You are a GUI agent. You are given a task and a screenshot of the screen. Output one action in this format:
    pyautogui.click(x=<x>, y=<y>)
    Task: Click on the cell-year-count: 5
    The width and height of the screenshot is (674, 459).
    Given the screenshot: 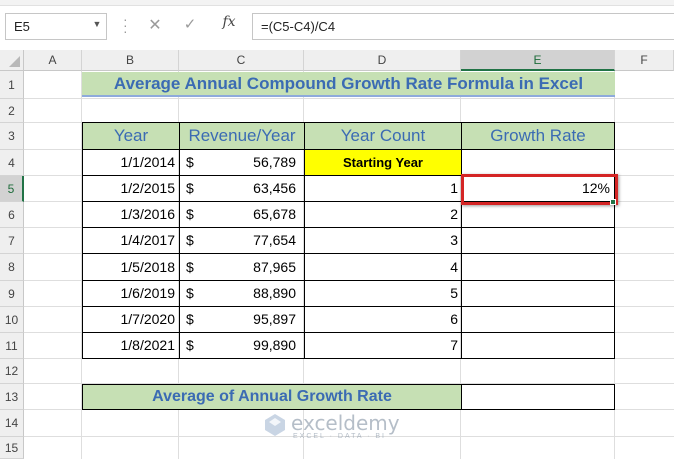 What is the action you would take?
    pyautogui.click(x=383, y=293)
    